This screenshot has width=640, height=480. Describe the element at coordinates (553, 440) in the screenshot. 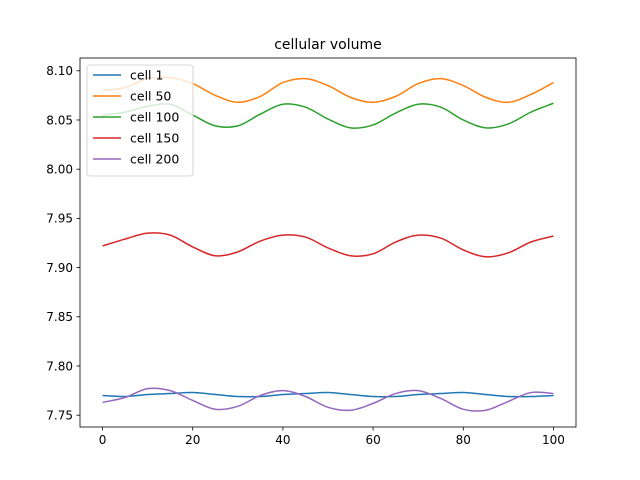

I see `x-tick-label: 100` at that location.